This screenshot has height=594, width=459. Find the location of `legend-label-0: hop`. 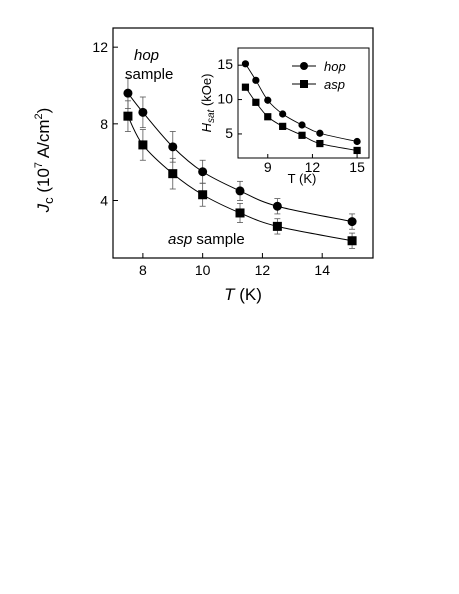

legend-label-0: hop is located at coordinates (335, 66).